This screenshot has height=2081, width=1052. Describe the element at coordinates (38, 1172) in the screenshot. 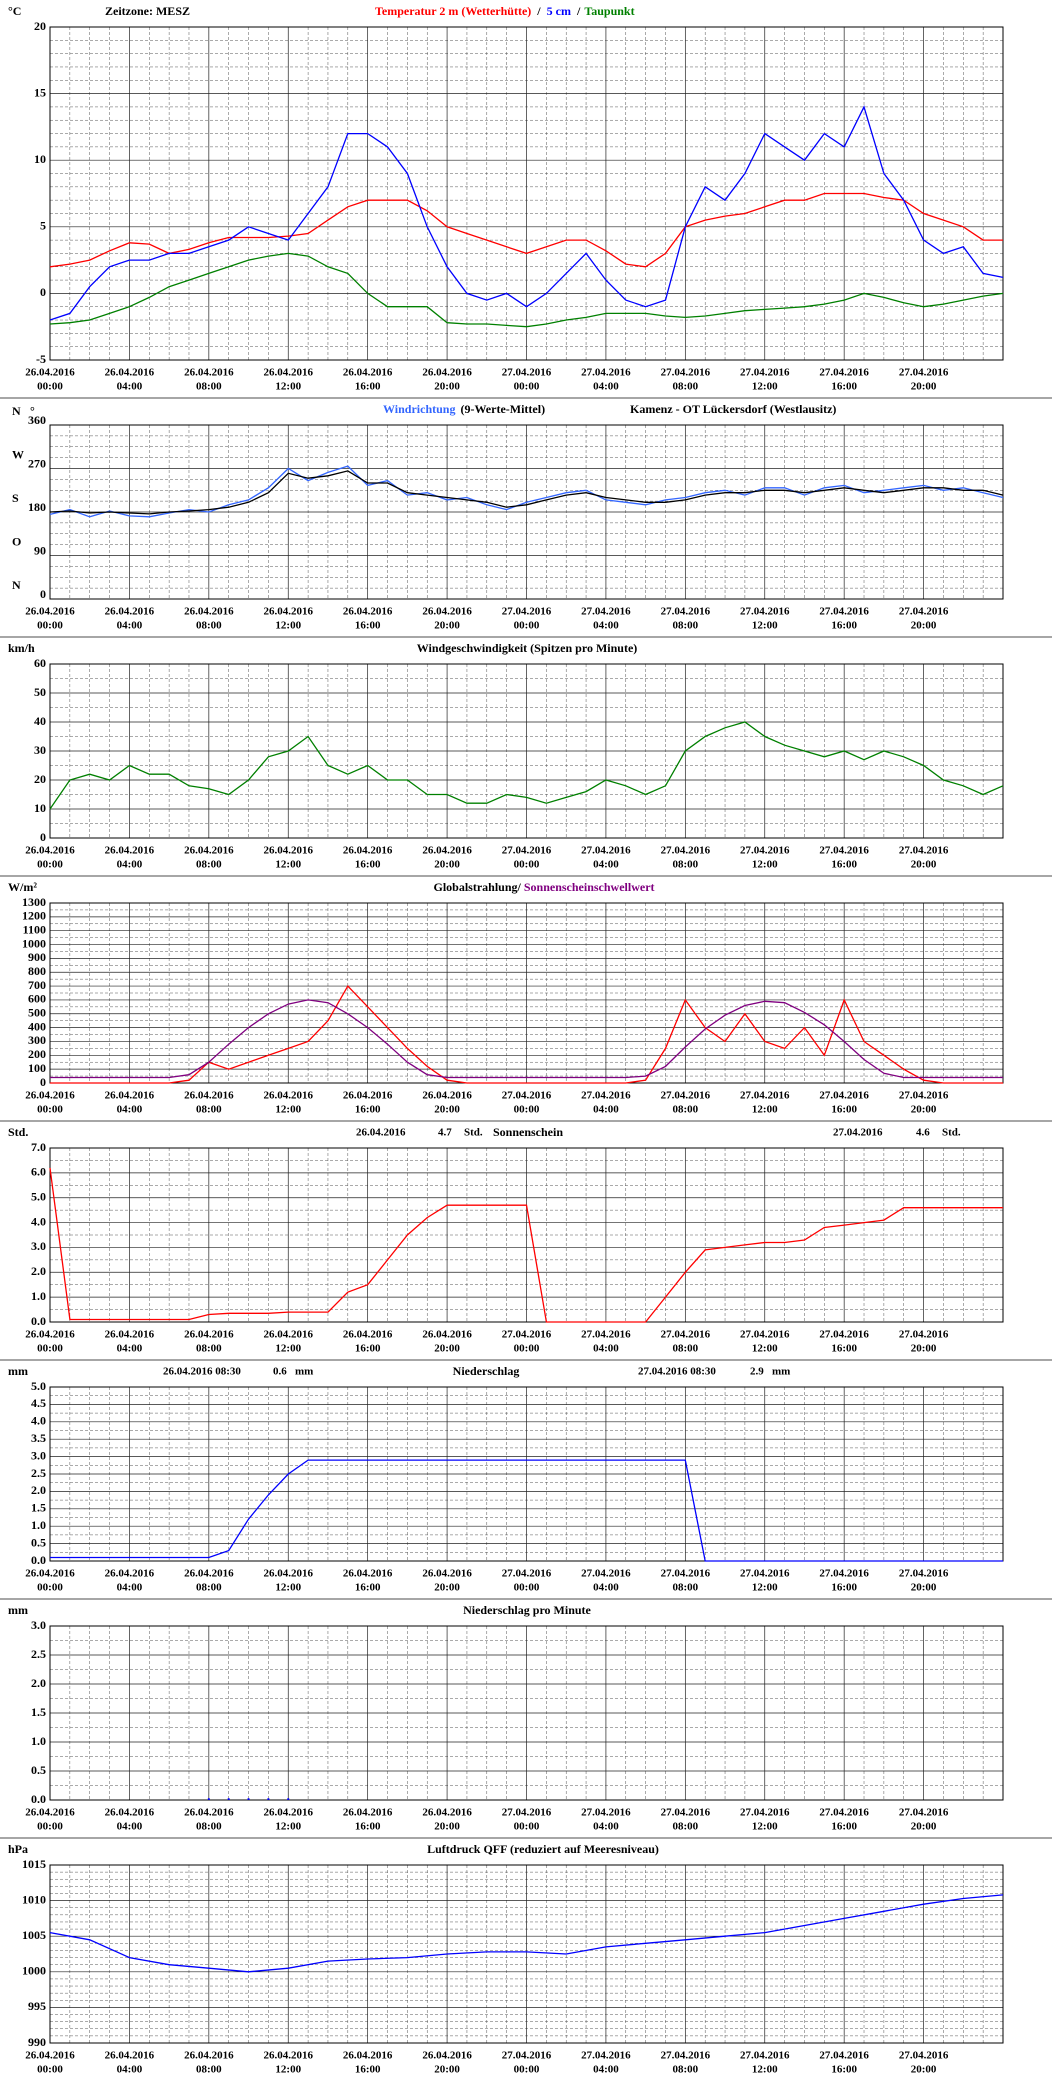

I see `y-tick-label: 6.0` at that location.